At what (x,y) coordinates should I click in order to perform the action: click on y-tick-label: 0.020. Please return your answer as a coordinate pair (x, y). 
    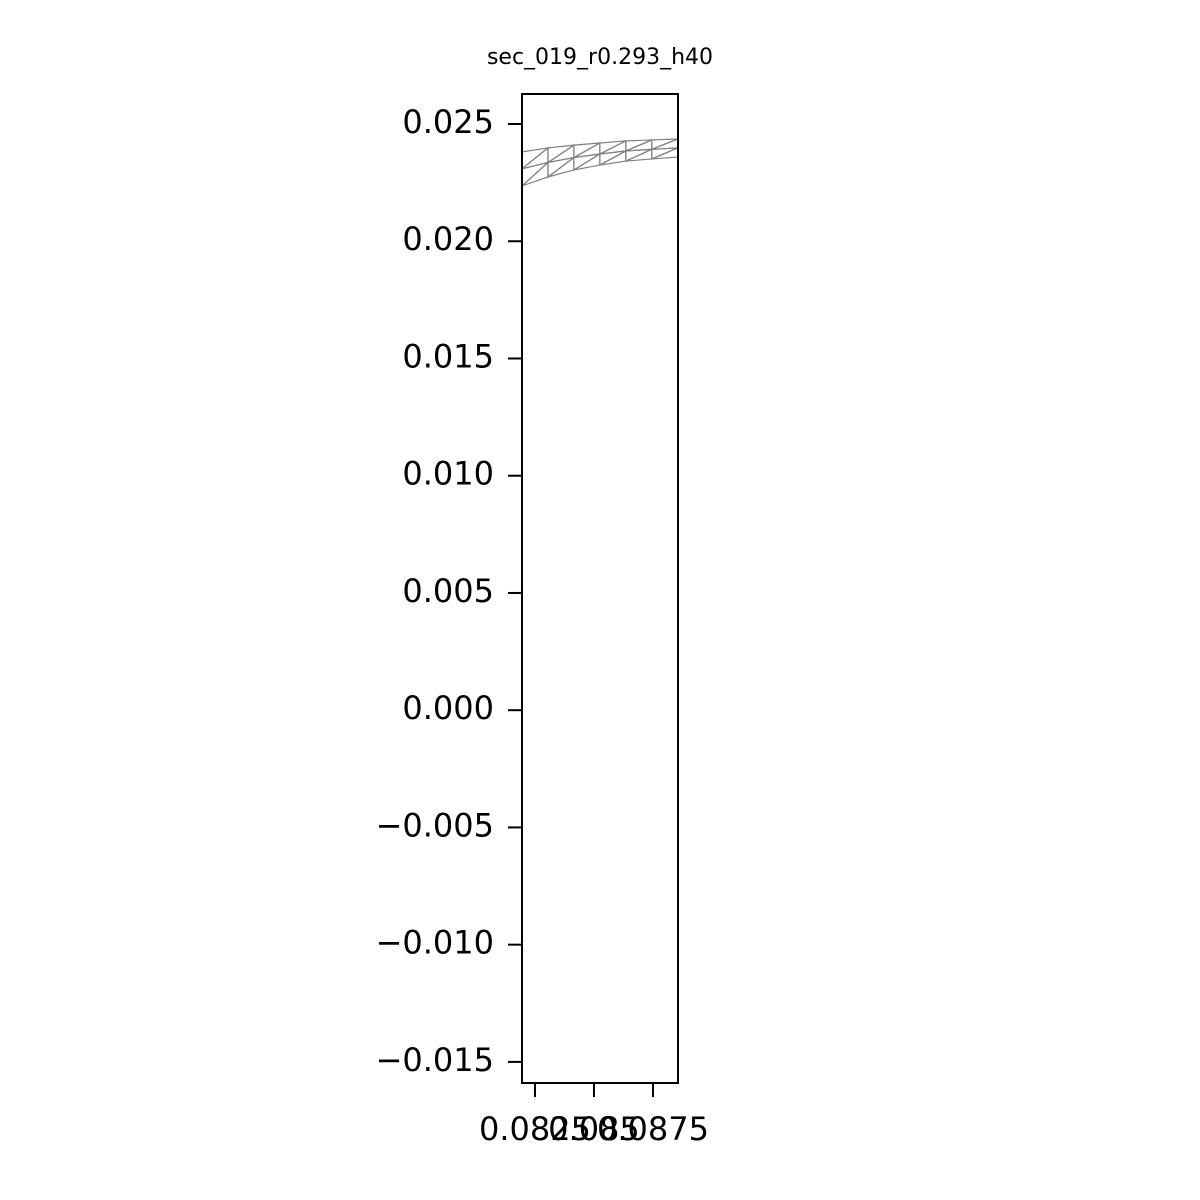
    Looking at the image, I should click on (448, 239).